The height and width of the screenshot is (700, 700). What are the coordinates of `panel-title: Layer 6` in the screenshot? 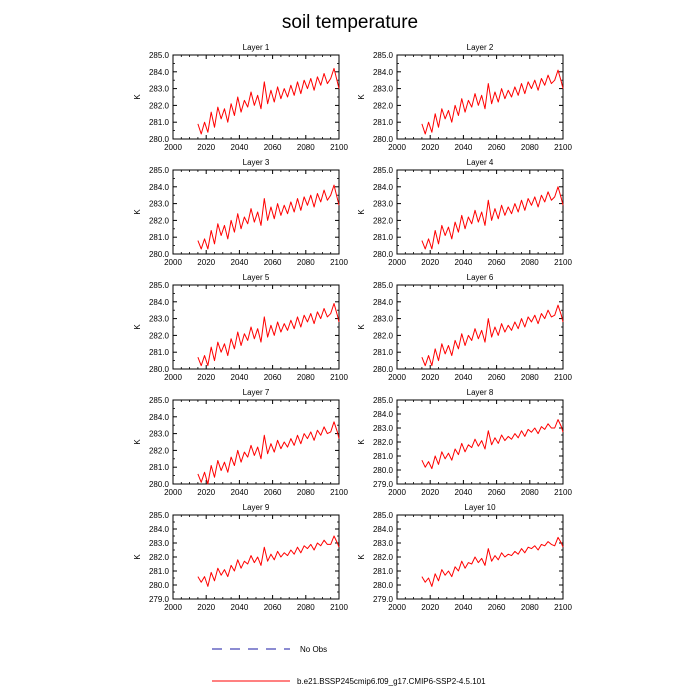 It's located at (480, 277).